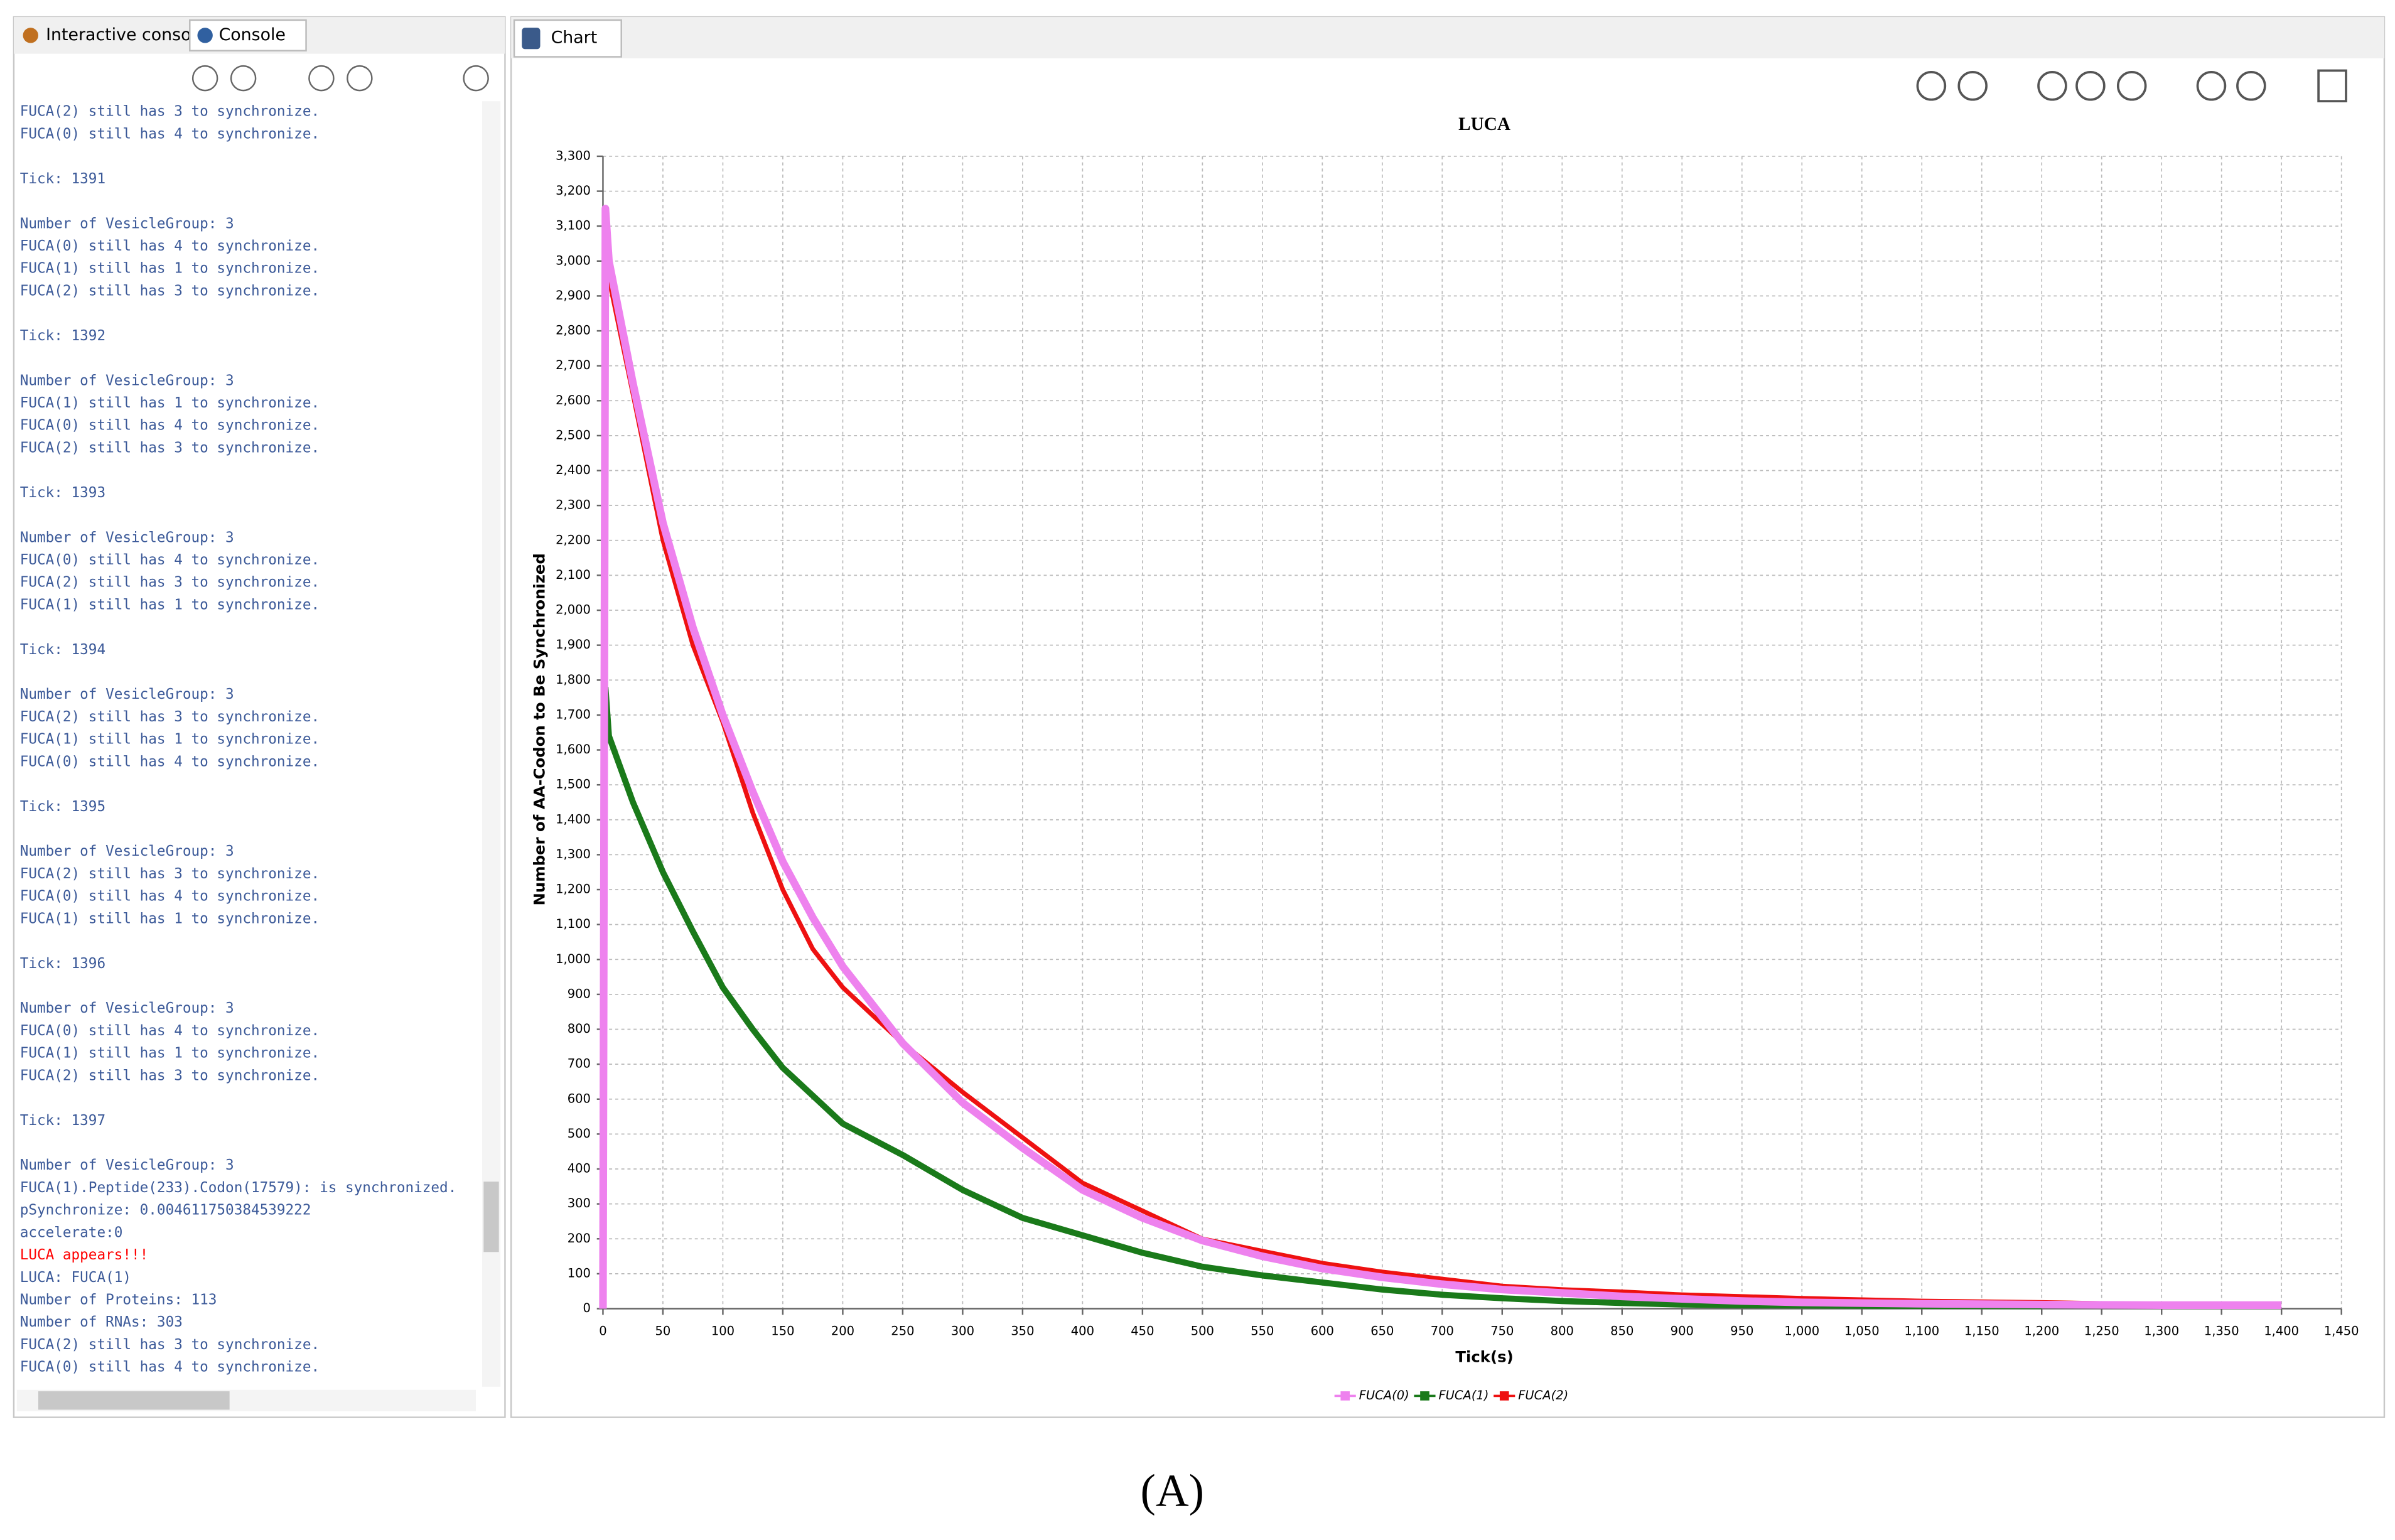 This screenshot has height=1540, width=2395. Describe the element at coordinates (1484, 124) in the screenshot. I see `chart-title: LUCA` at that location.